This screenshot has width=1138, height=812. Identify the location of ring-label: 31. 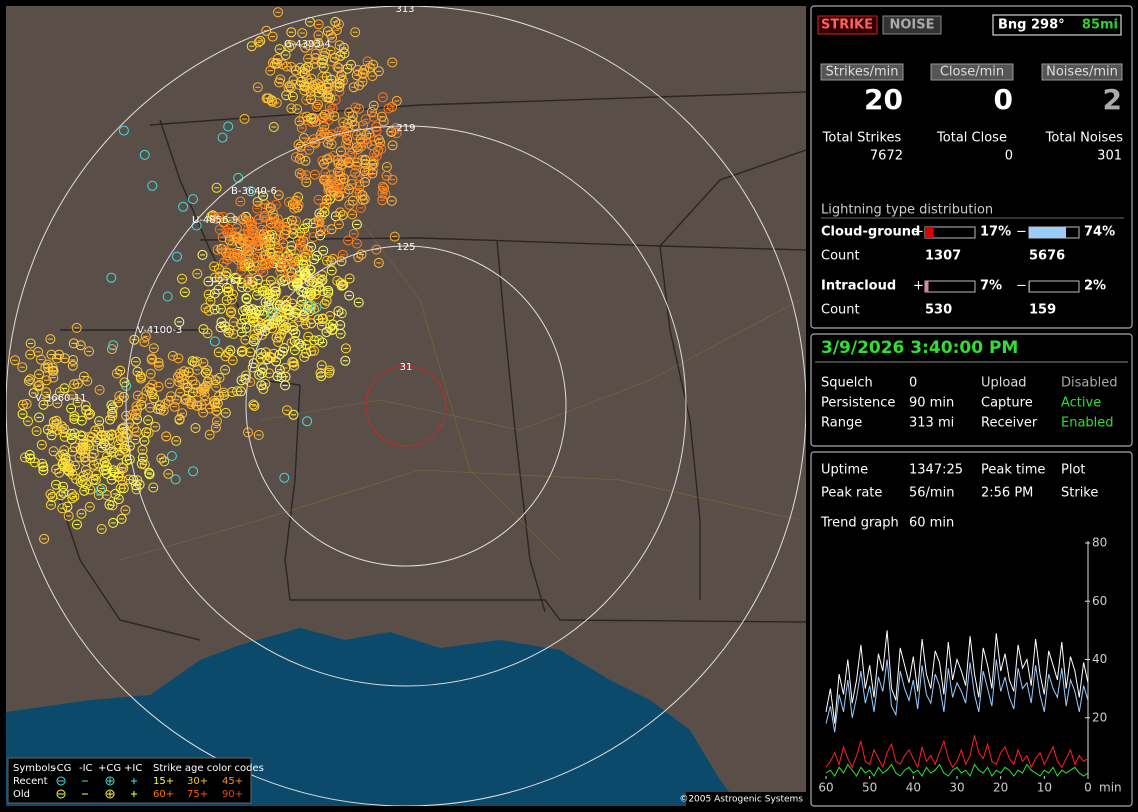
(406, 367).